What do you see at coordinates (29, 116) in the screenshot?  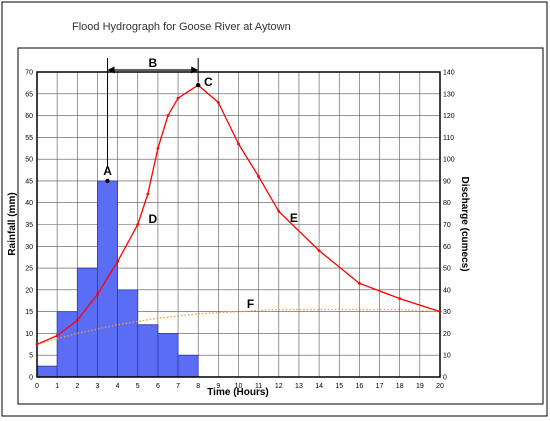 I see `y-left-tick-label: 60` at bounding box center [29, 116].